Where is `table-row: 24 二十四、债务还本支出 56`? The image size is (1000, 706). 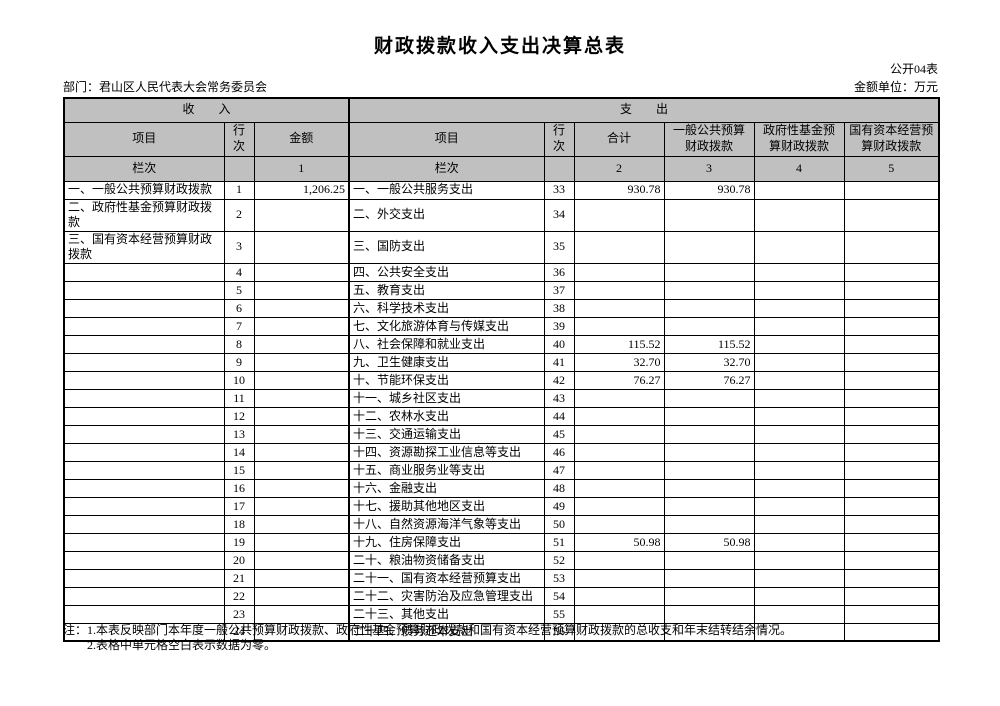 table-row: 24 二十四、债务还本支出 56 is located at coordinates (501, 632).